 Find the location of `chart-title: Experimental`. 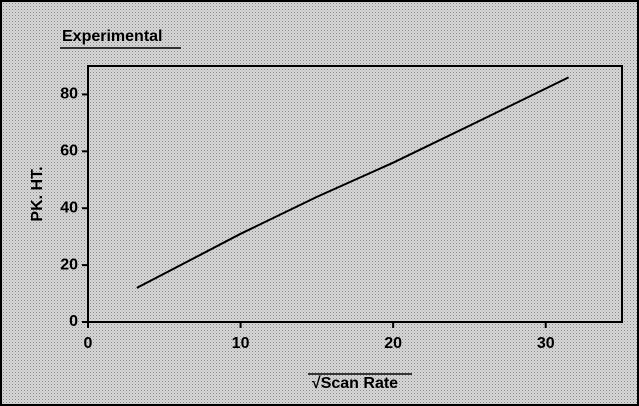

chart-title: Experimental is located at coordinates (112, 36).